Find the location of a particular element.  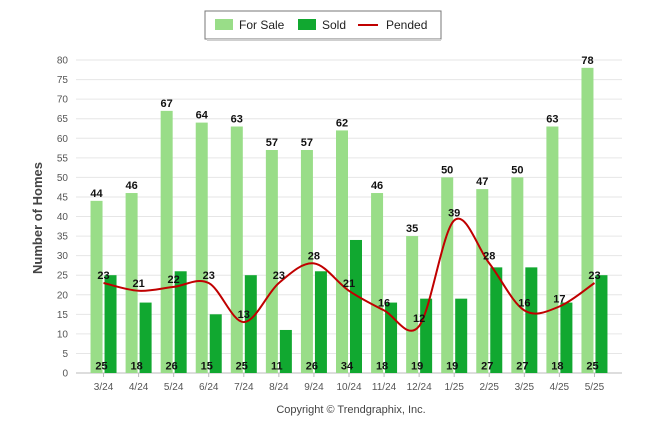

copyright-text: Copyright © Trendgraphix, Inc. is located at coordinates (350, 410).